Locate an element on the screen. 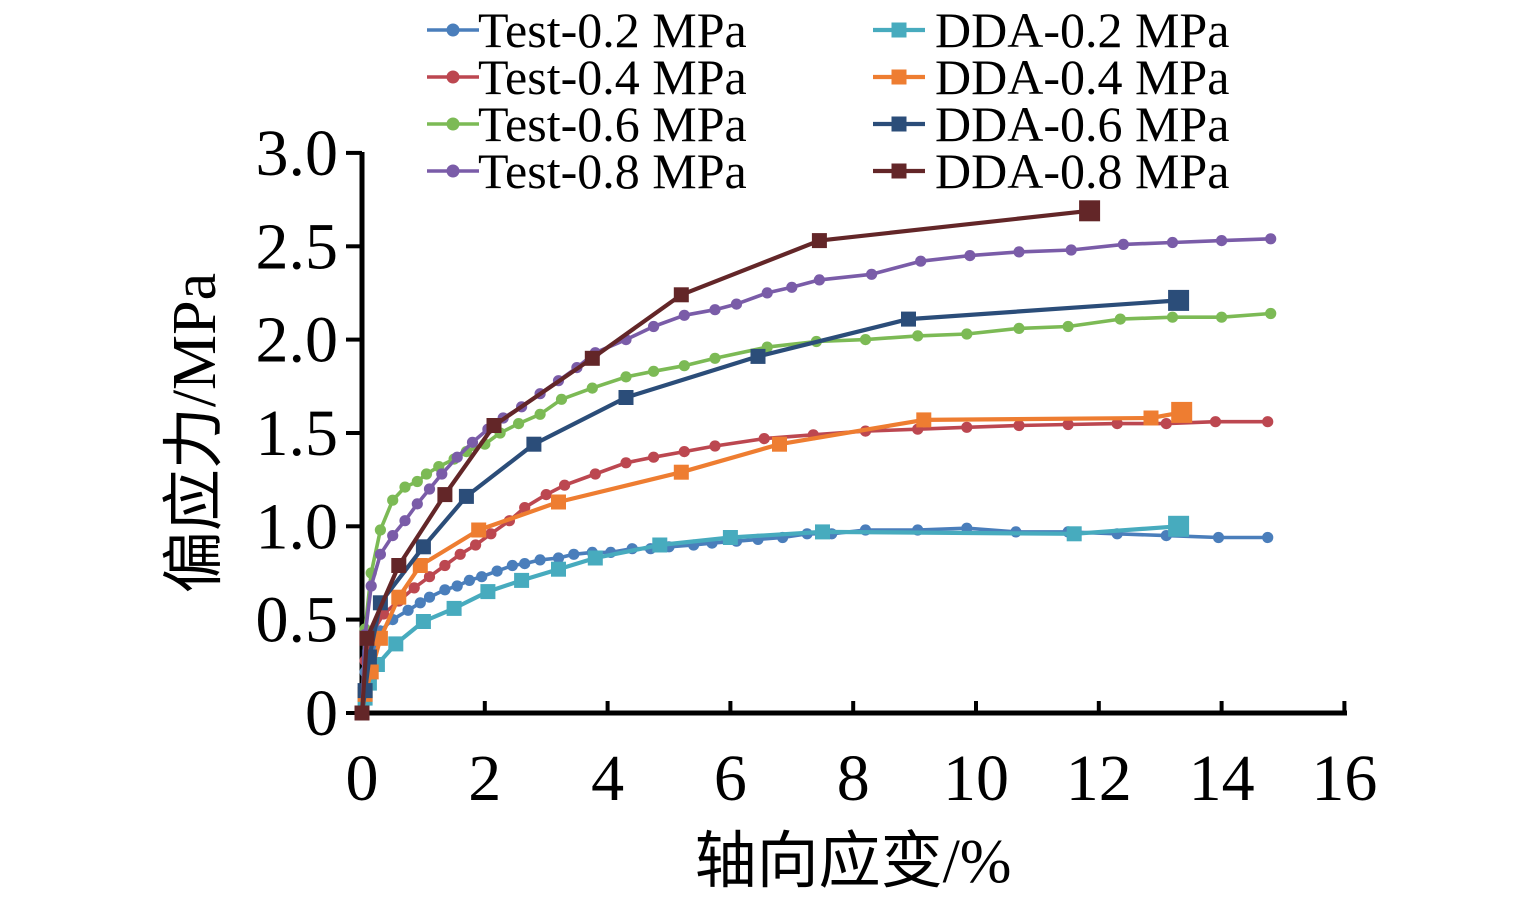  legend-item-test-0-2-mpa: Test-0.2 MPa is located at coordinates (587, 30).